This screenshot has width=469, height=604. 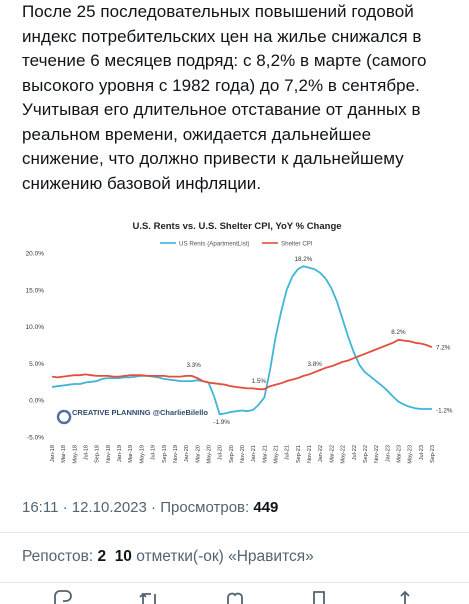 I want to click on x-tick-label: Jul-18, so click(x=87, y=452).